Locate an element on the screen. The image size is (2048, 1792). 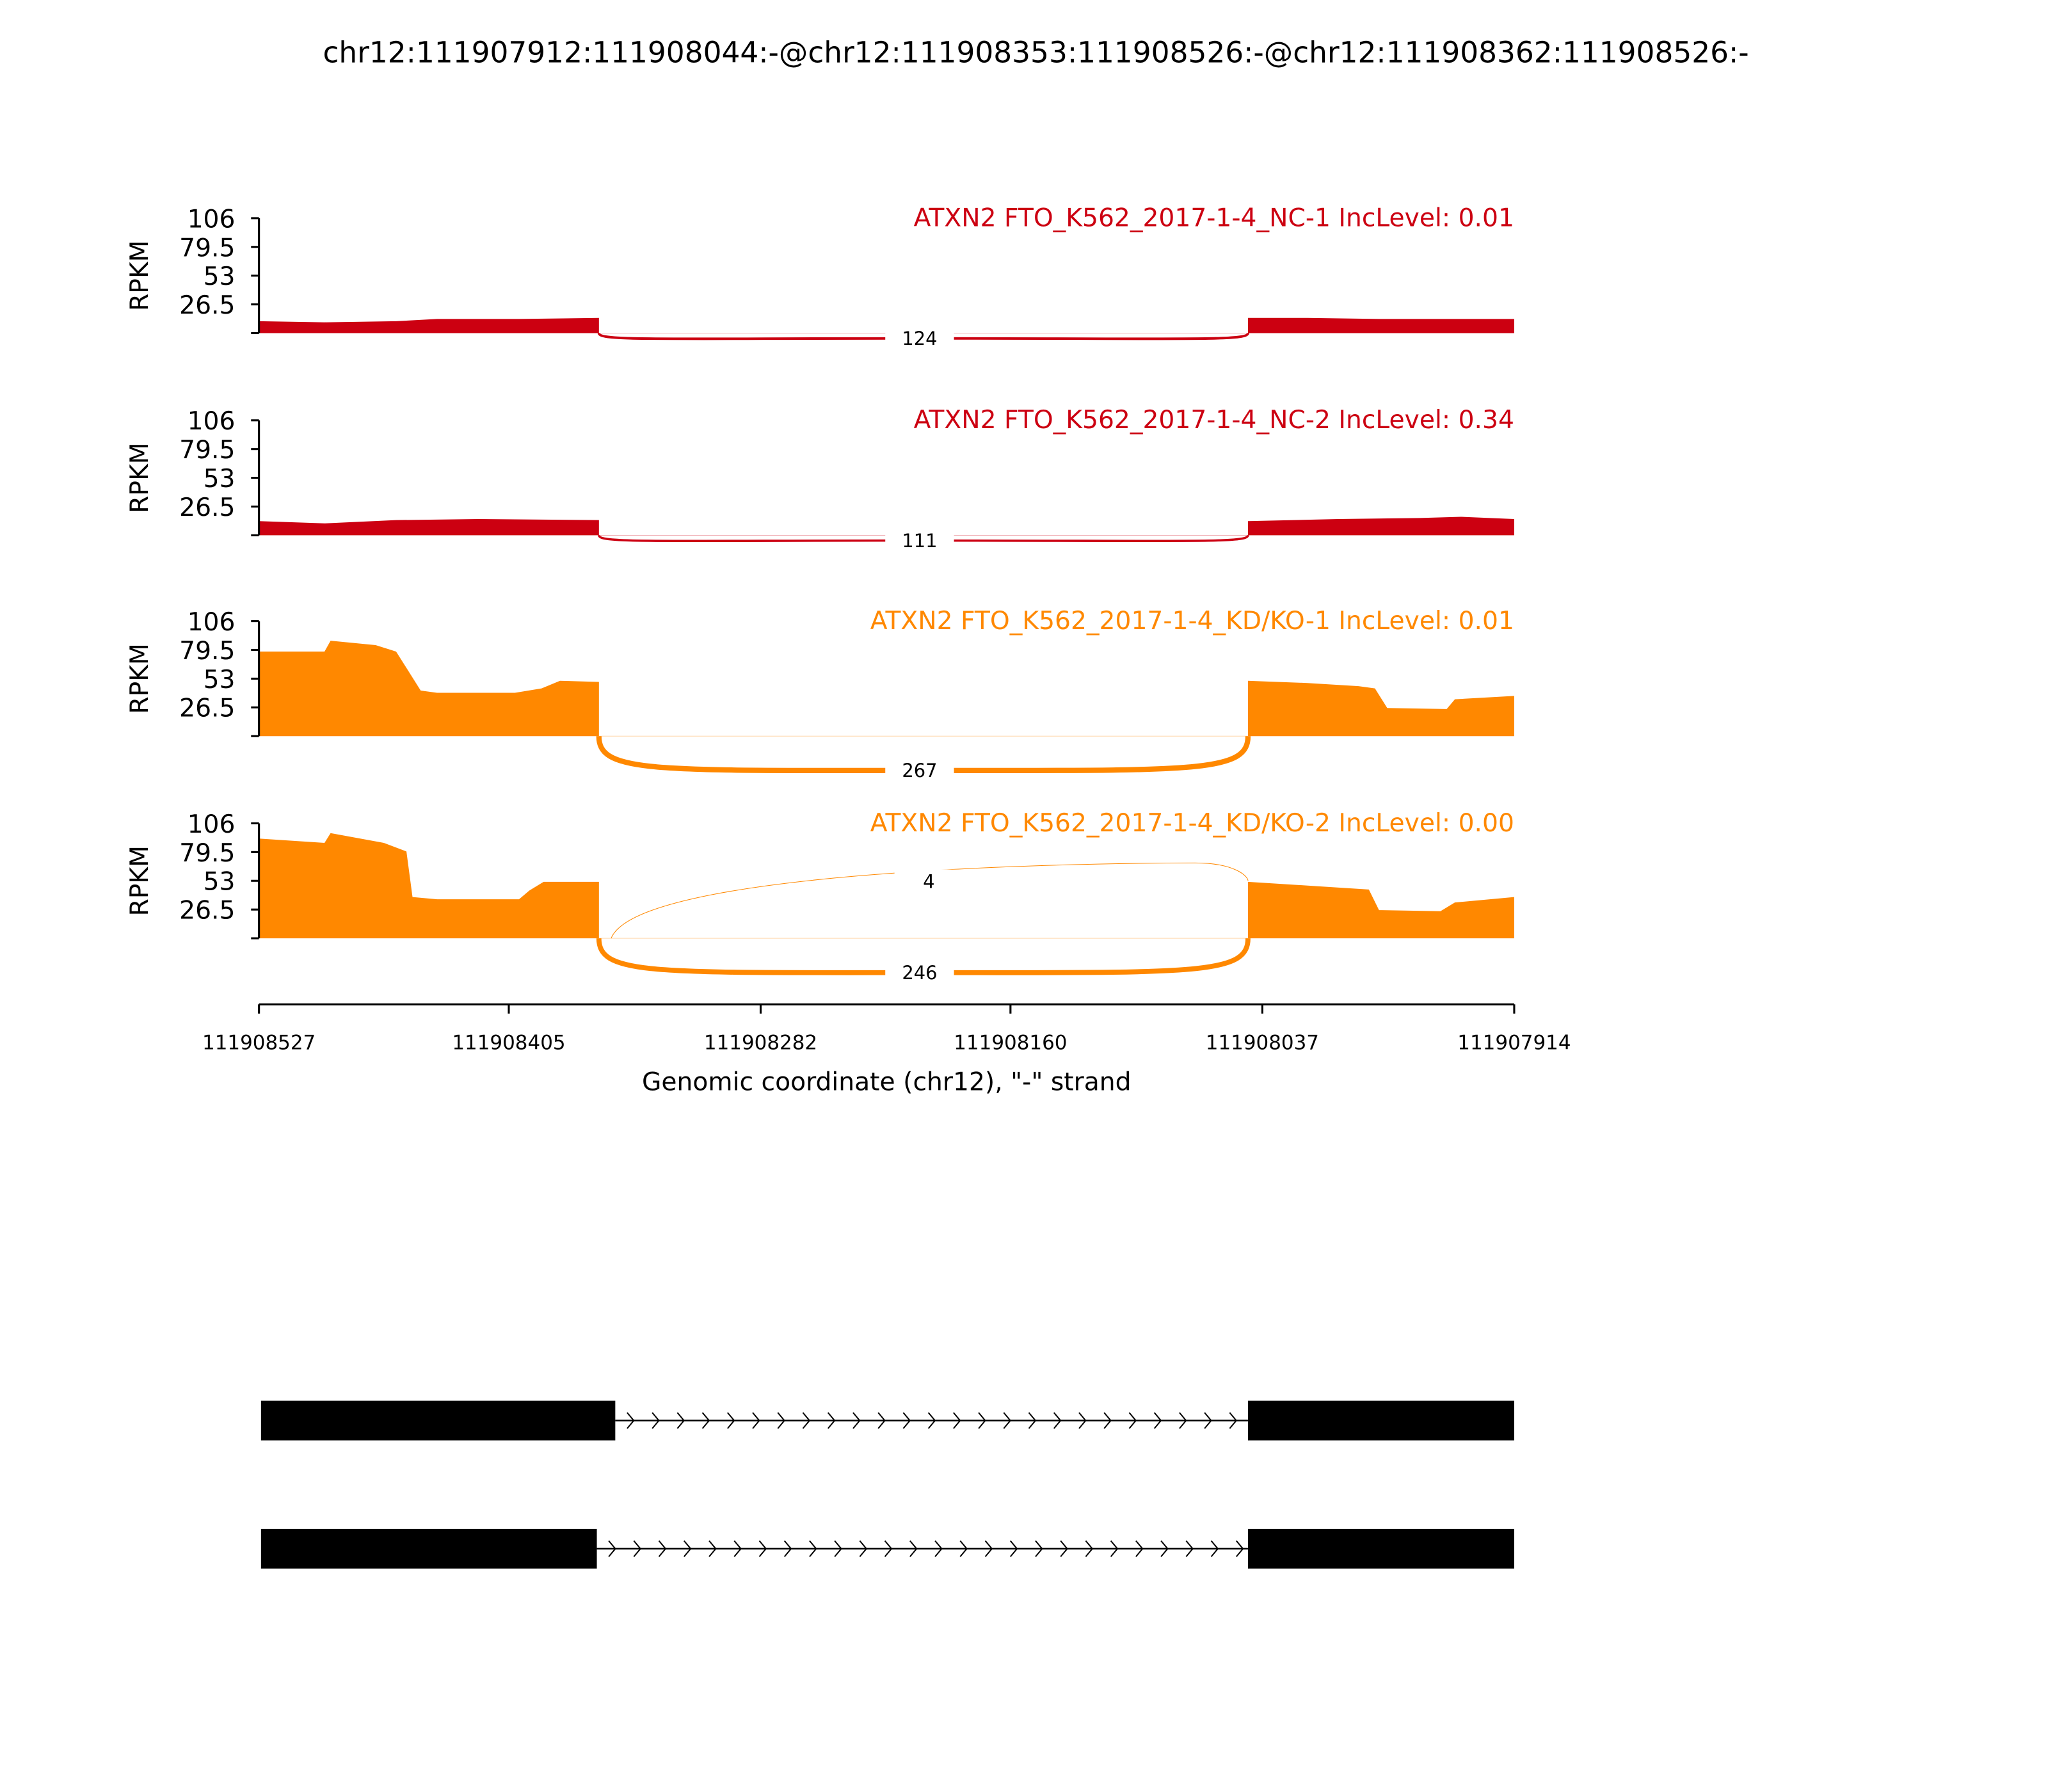
x-tick-label: 111908160 is located at coordinates (1010, 1042).